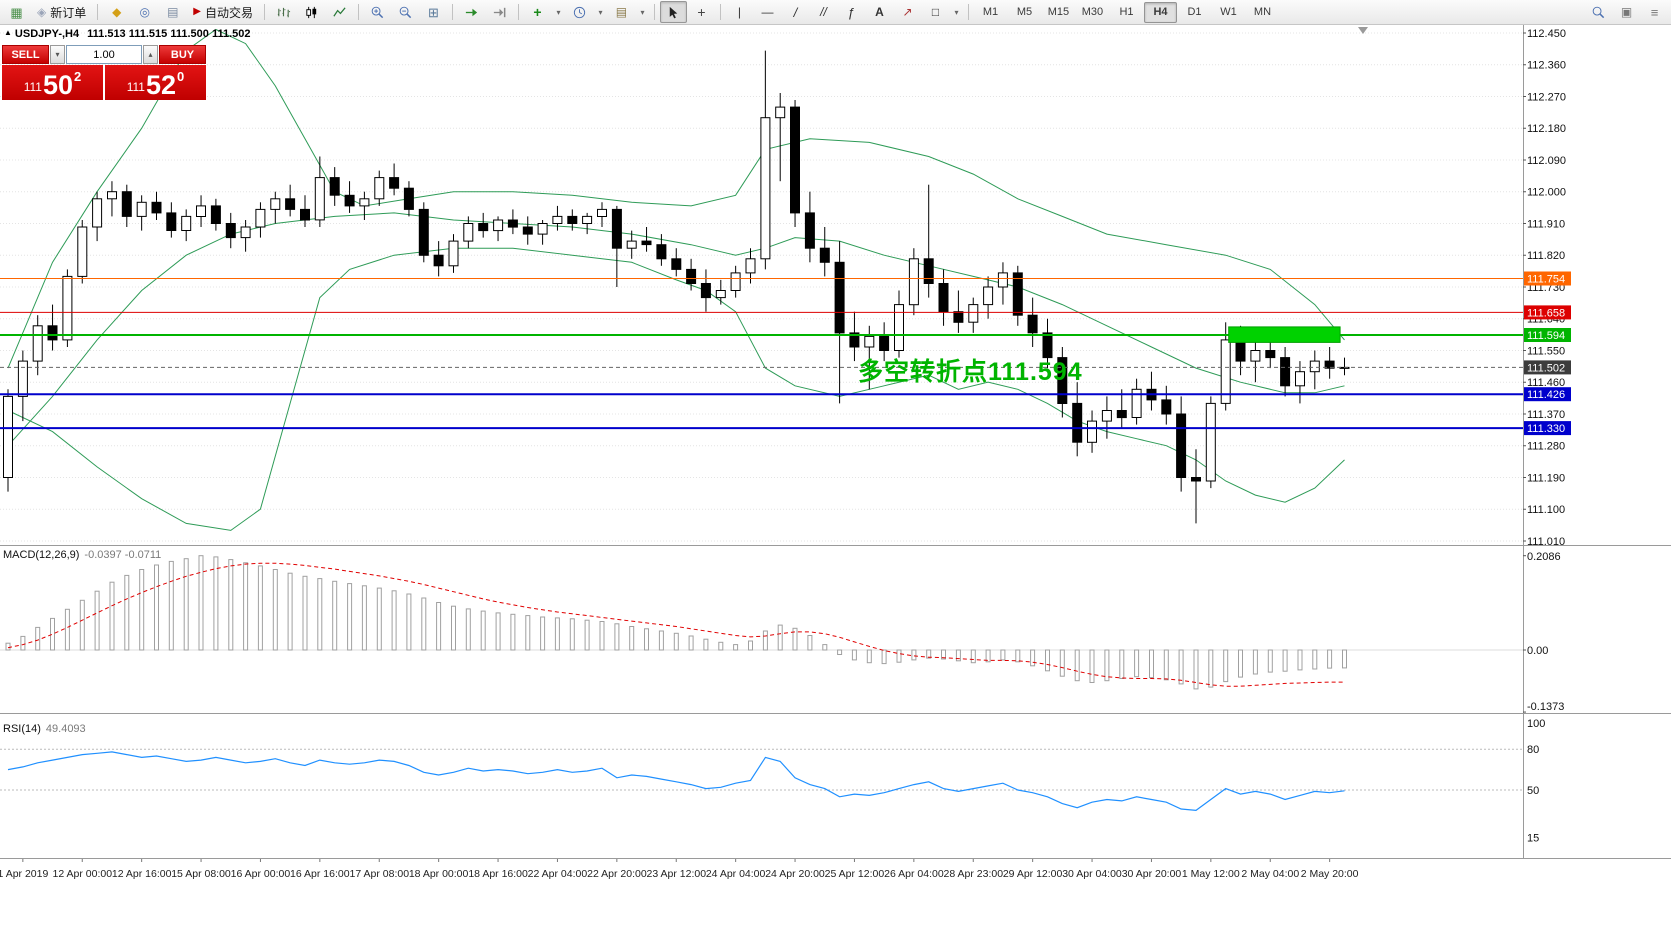 Image resolution: width=1671 pixels, height=950 pixels. What do you see at coordinates (1546, 280) in the screenshot?
I see `price-tag-label: 111.754` at bounding box center [1546, 280].